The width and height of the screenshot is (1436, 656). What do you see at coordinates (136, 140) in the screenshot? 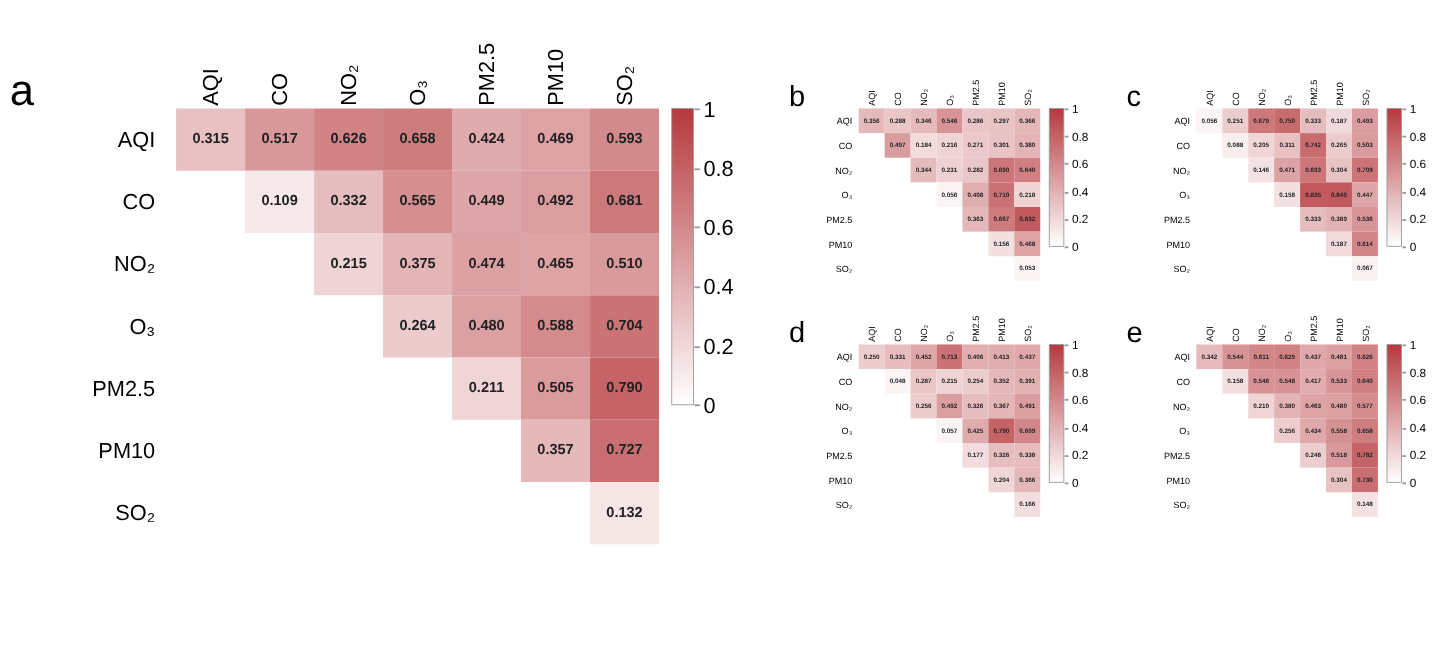
I see `y-tick-label: AQI` at bounding box center [136, 140].